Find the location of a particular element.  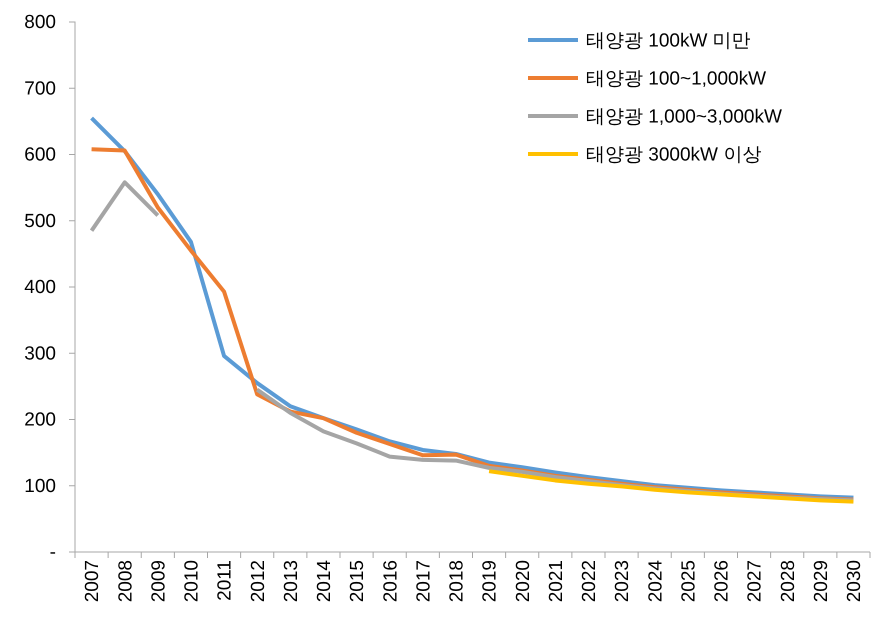

x-tick-label: 2015 is located at coordinates (357, 581).